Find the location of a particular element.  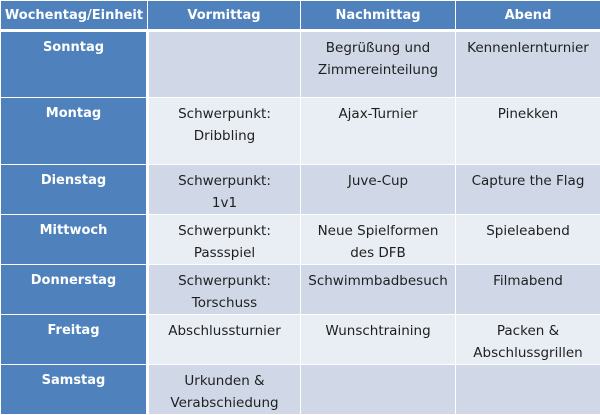

nachmittag-cell: Schwimmbadbesuch is located at coordinates (378, 290).